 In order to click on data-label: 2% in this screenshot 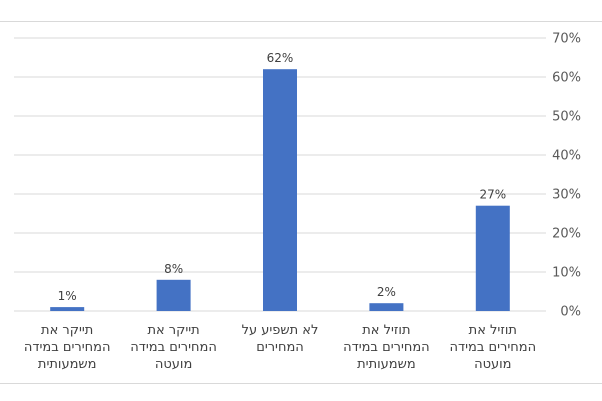, I will do `click(386, 292)`.